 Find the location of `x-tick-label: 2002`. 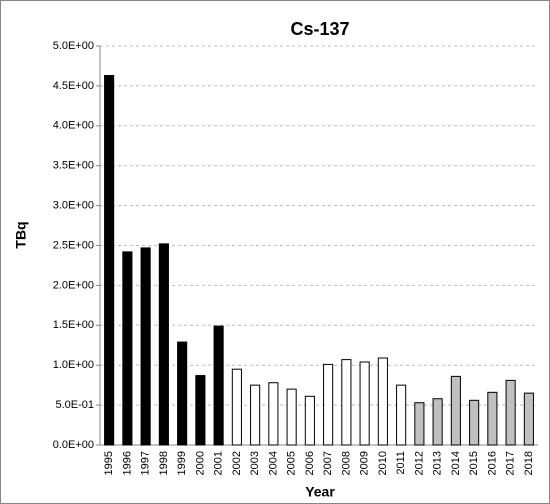

x-tick-label: 2002 is located at coordinates (237, 463).